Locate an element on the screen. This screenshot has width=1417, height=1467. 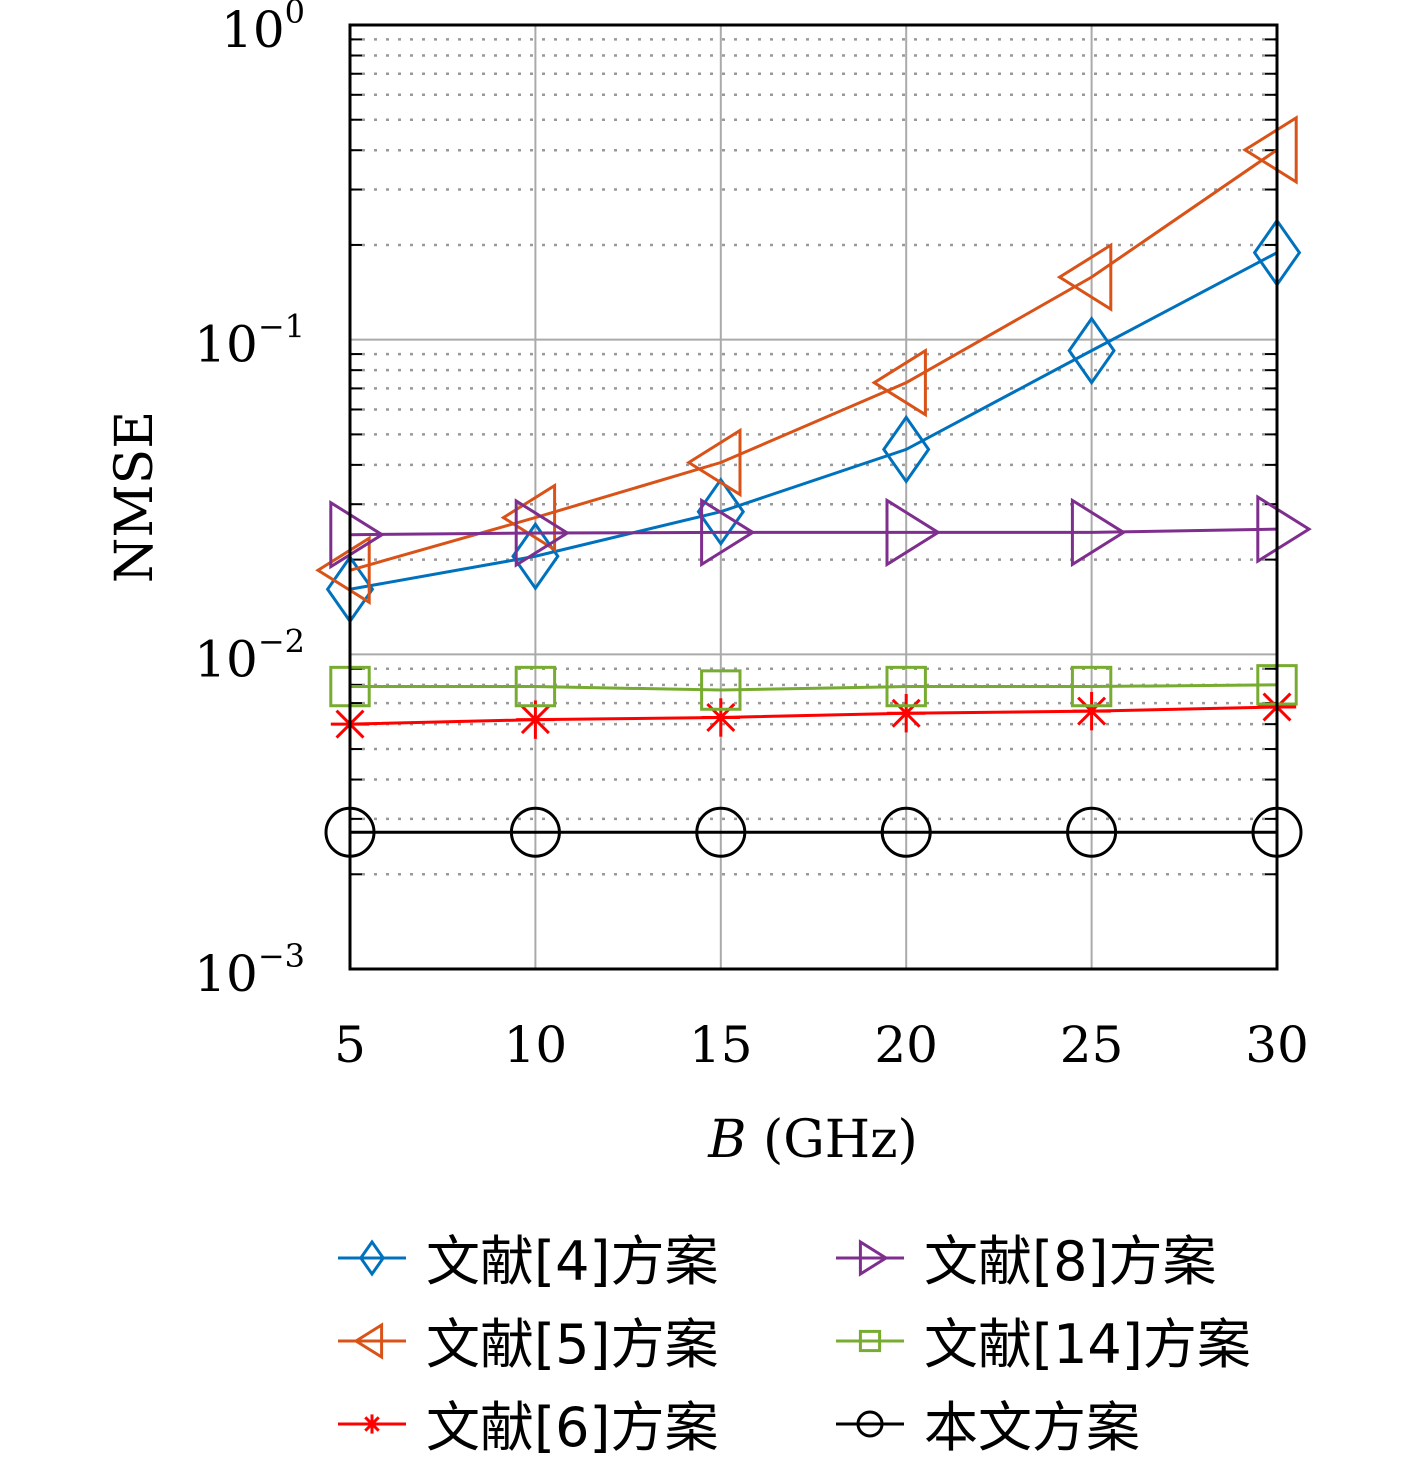
legend-label: 文献[4]方案 is located at coordinates (572, 1261).